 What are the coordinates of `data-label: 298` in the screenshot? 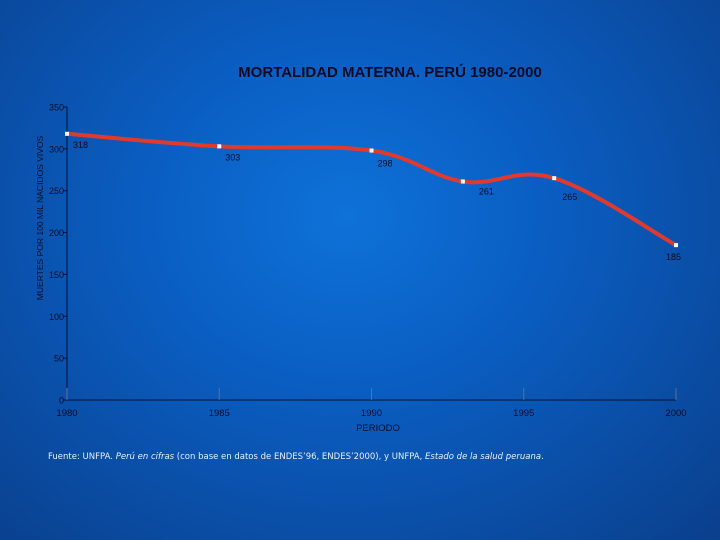 It's located at (385, 164).